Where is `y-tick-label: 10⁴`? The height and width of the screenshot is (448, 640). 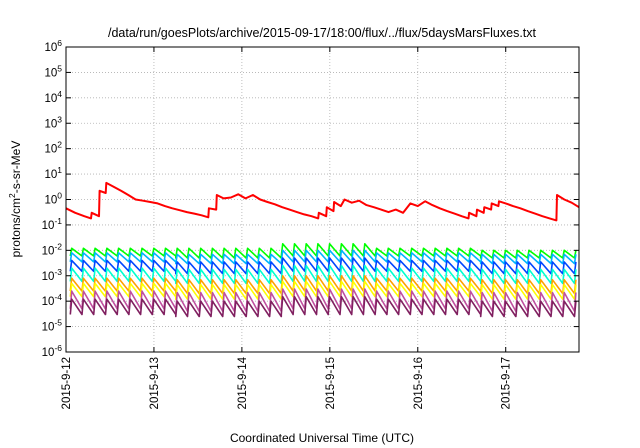
y-tick-label: 10⁴ is located at coordinates (53, 97).